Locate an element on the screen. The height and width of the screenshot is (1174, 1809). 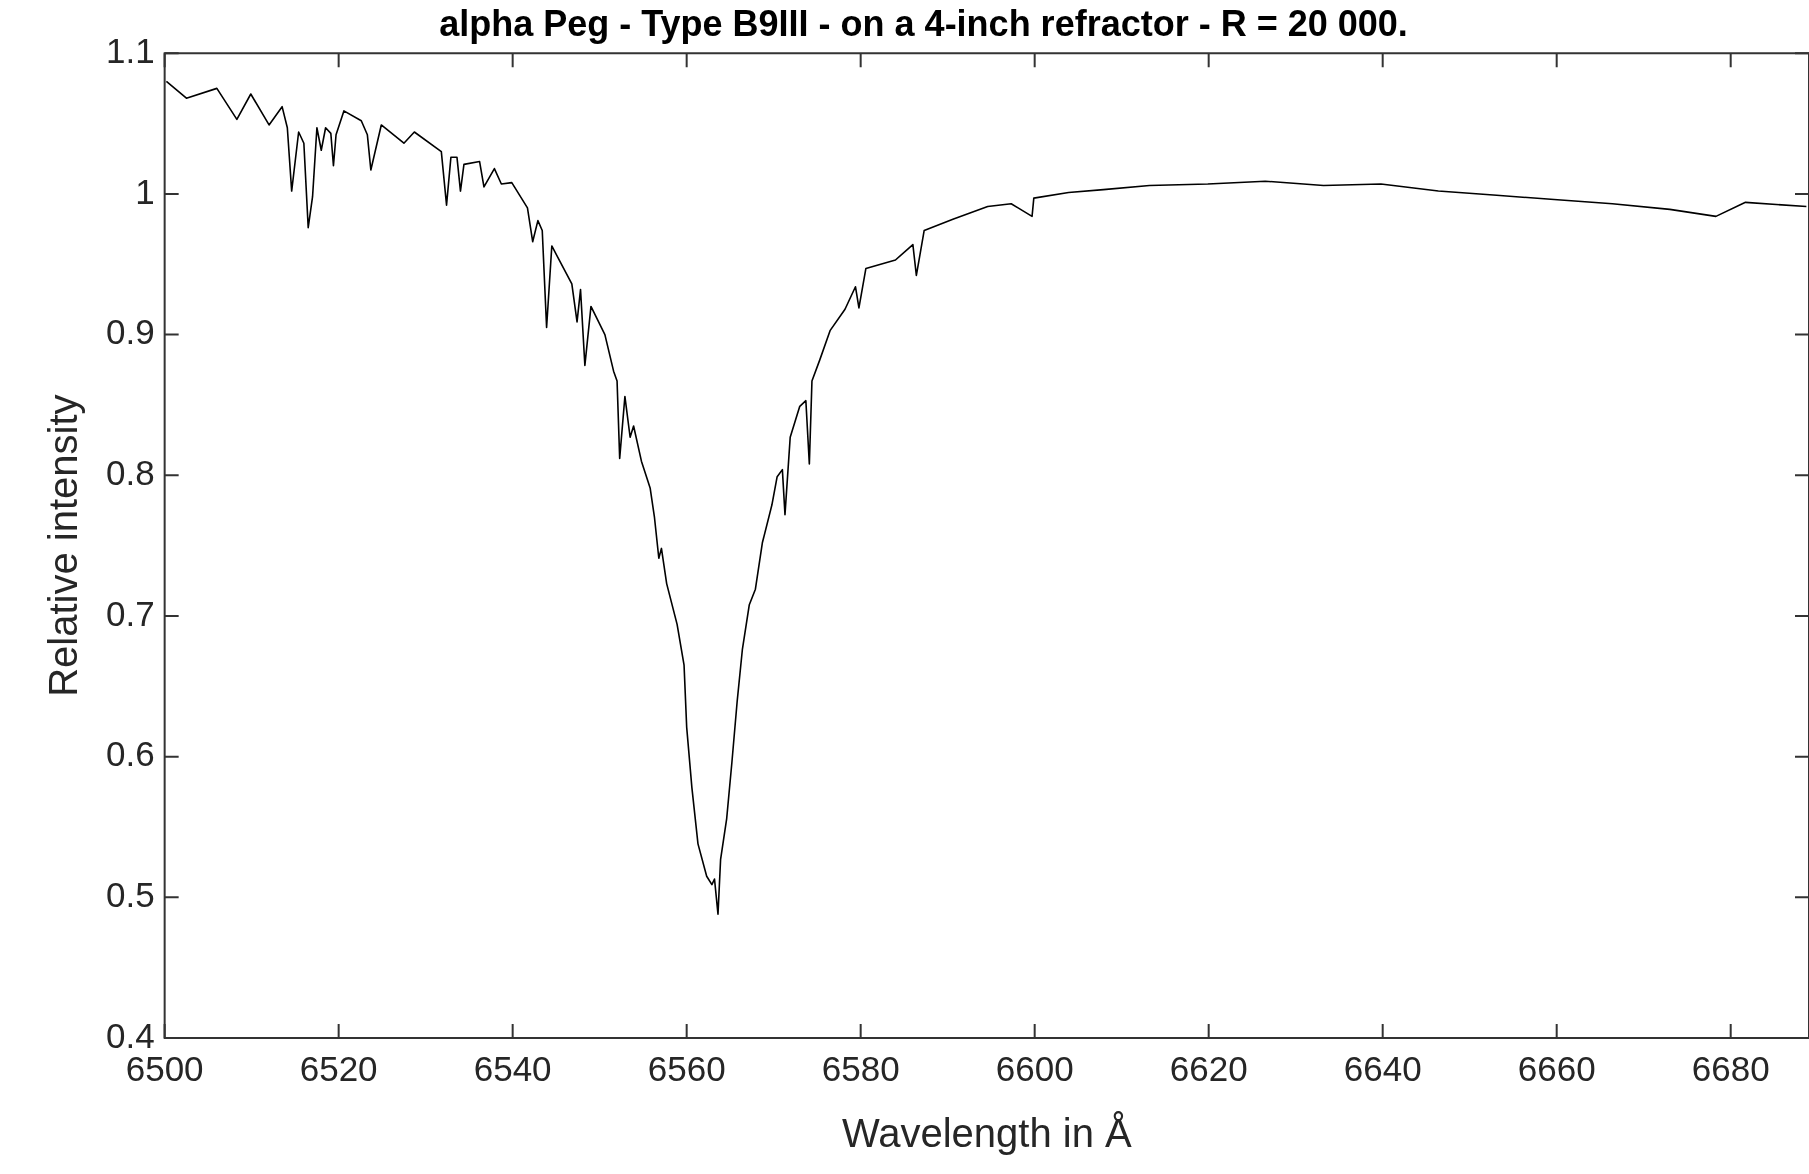
x-tick-label: 6660 is located at coordinates (1556, 1068).